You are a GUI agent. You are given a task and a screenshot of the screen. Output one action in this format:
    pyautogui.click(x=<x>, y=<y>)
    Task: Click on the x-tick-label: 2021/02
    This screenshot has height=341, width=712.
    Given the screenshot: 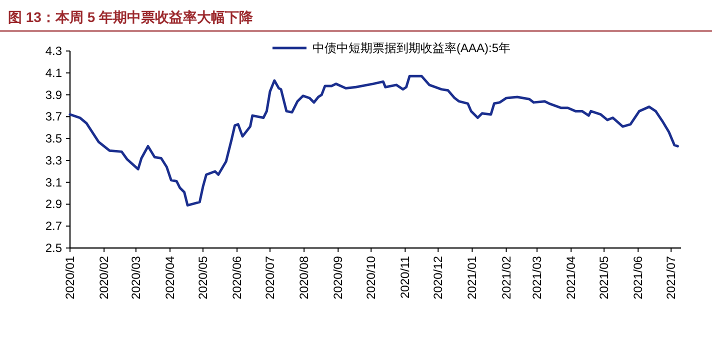 What is the action you would take?
    pyautogui.click(x=506, y=278)
    